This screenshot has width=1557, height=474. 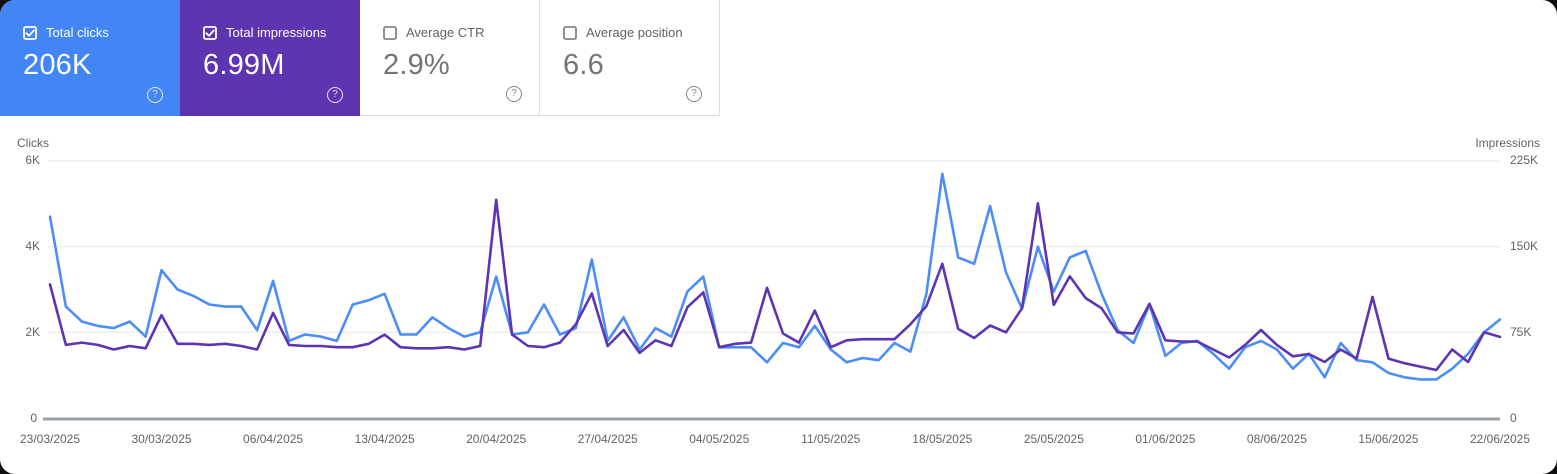 I want to click on x-axis-label: 22/06/2025, so click(x=1500, y=439).